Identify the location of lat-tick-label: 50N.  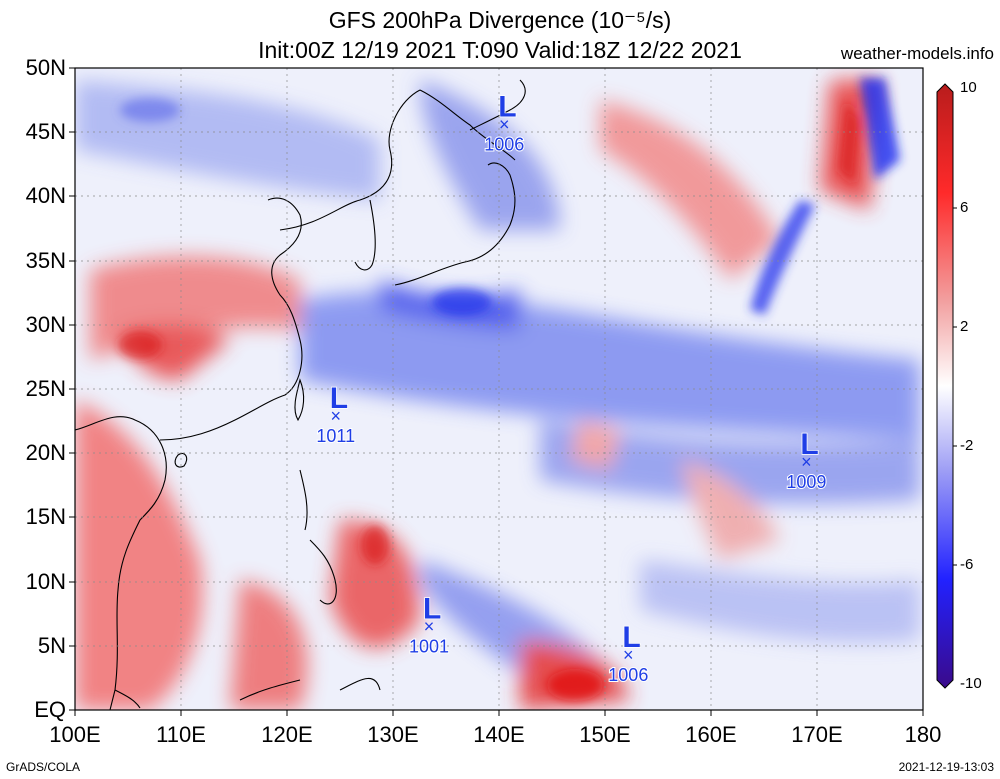
(45, 67).